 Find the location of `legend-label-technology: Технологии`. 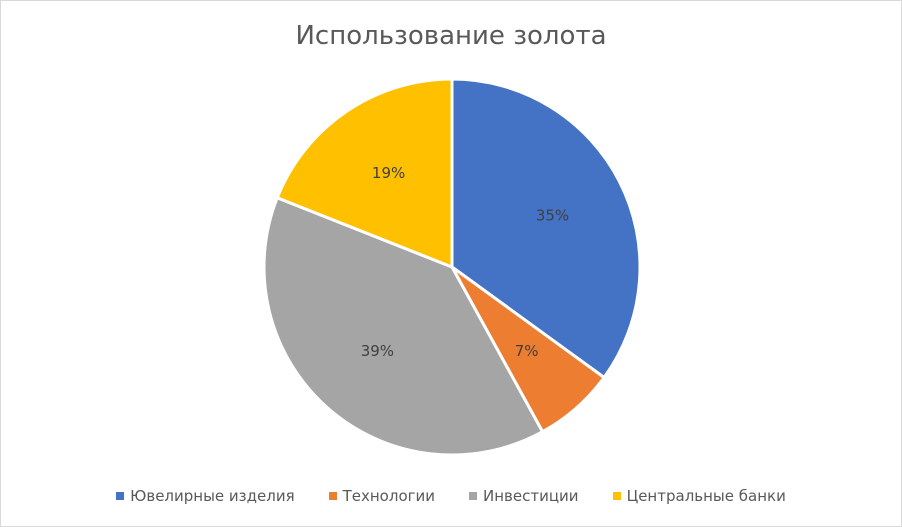

legend-label-technology: Технологии is located at coordinates (389, 496).